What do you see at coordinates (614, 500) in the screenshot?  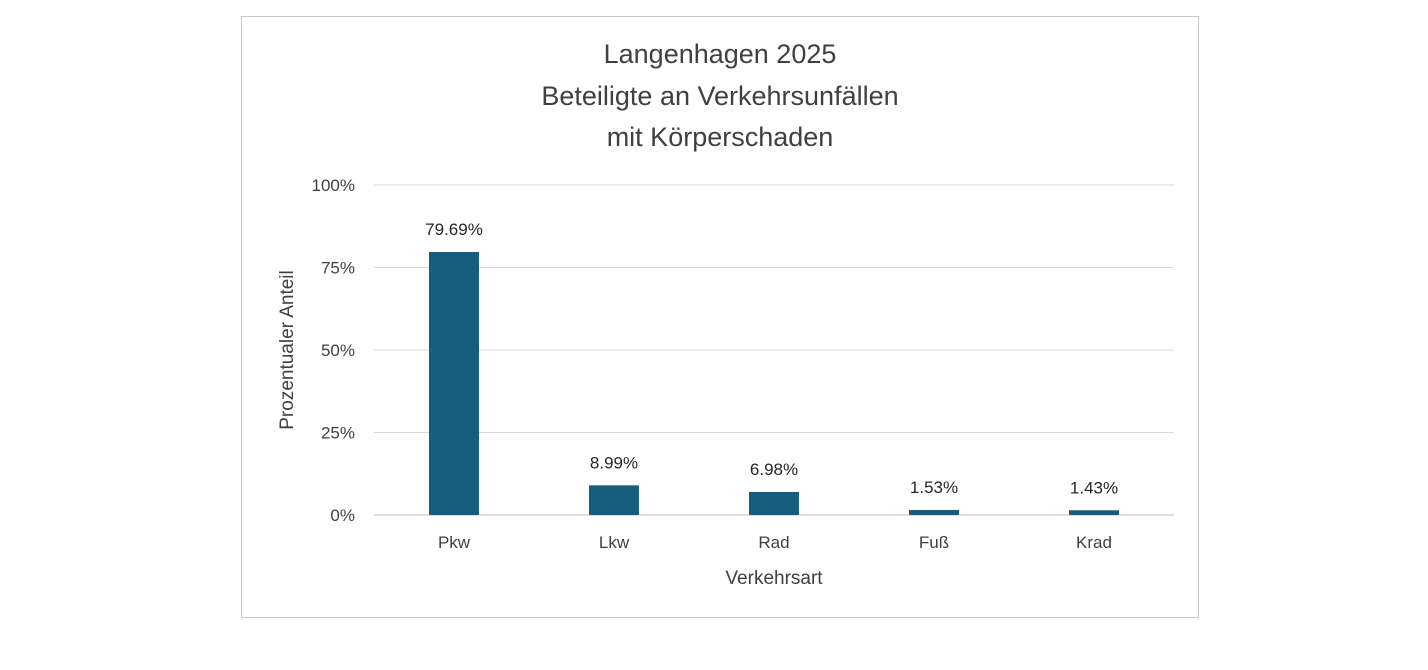 I see `bar-lkw` at bounding box center [614, 500].